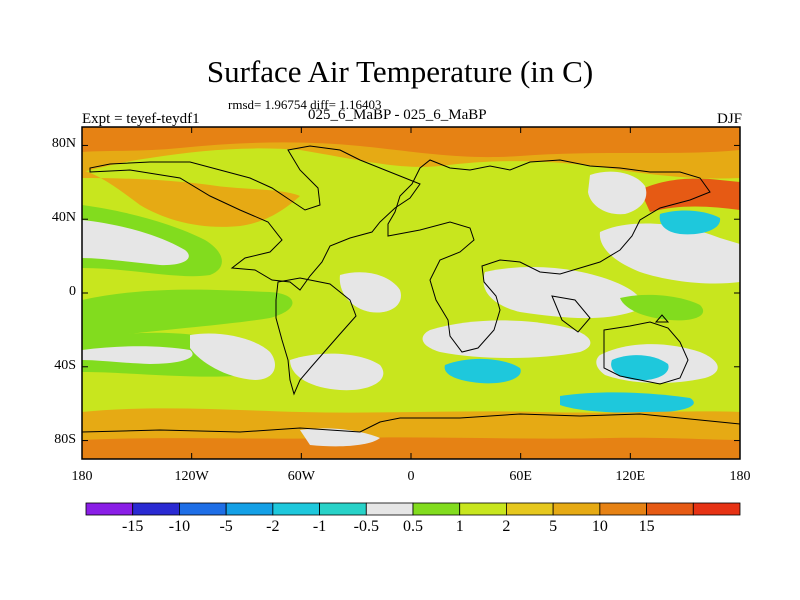 The image size is (800, 600). Describe the element at coordinates (506, 526) in the screenshot. I see `colorbar-label: 2` at that location.